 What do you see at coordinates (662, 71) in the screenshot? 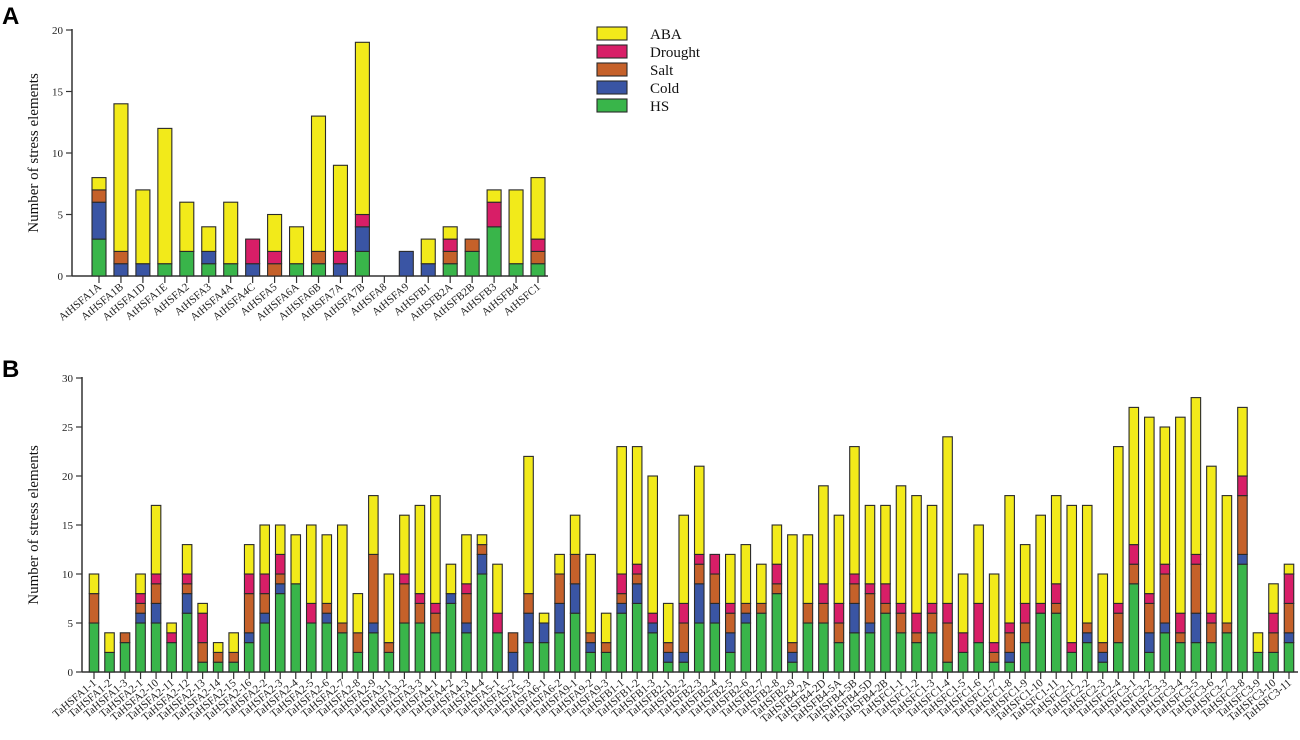
I see `legend-label-salt: Salt` at bounding box center [662, 71].